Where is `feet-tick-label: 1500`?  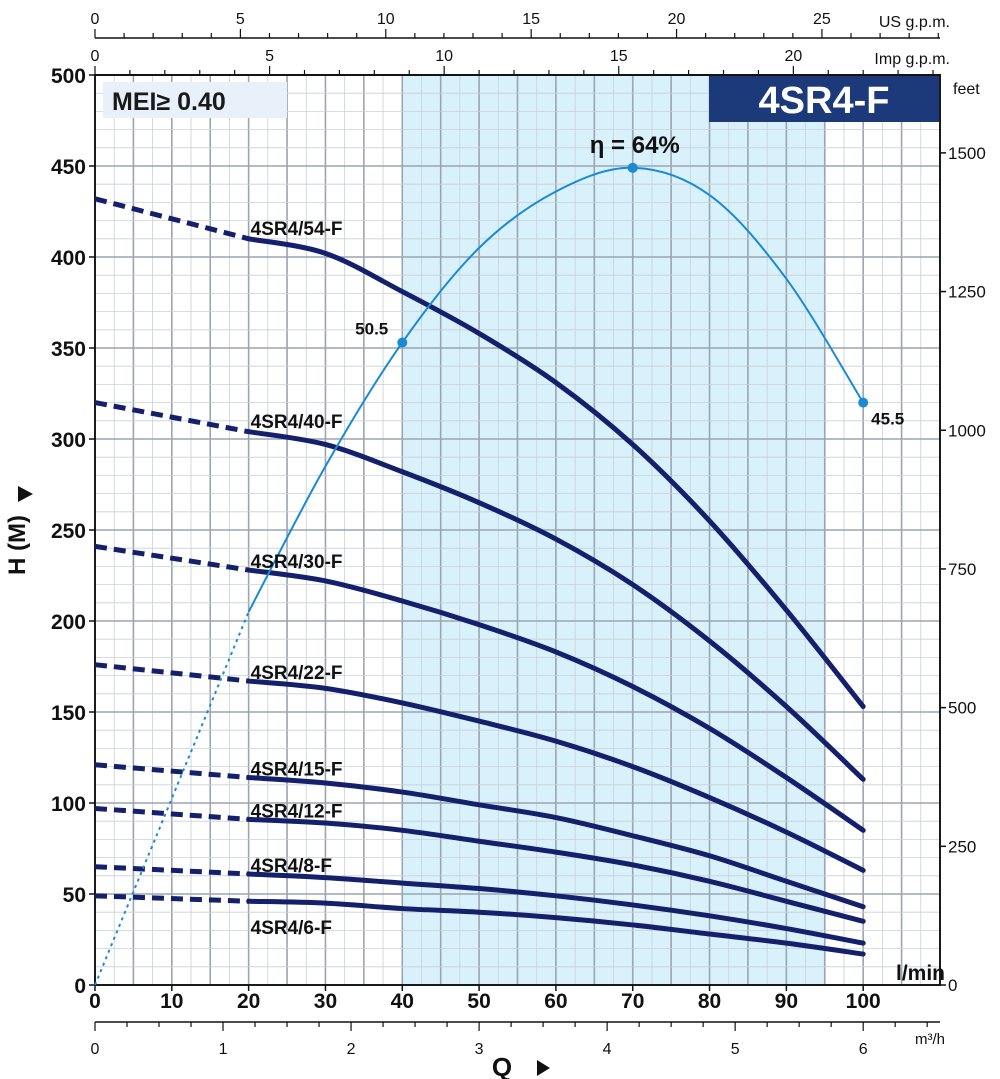
feet-tick-label: 1500 is located at coordinates (967, 153).